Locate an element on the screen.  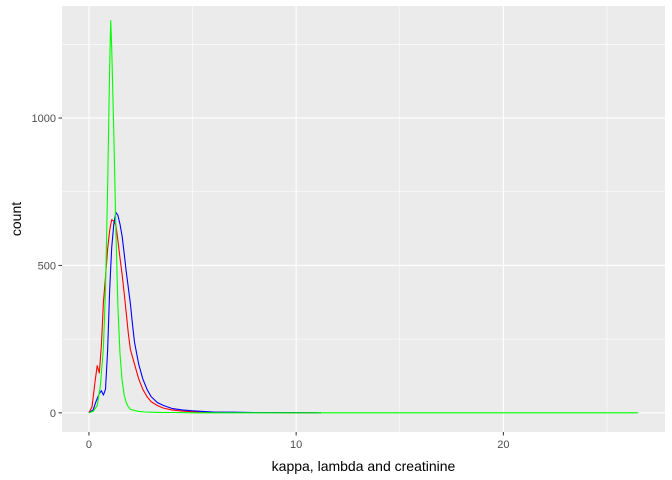
y-tick-label: 1000 is located at coordinates (44, 119).